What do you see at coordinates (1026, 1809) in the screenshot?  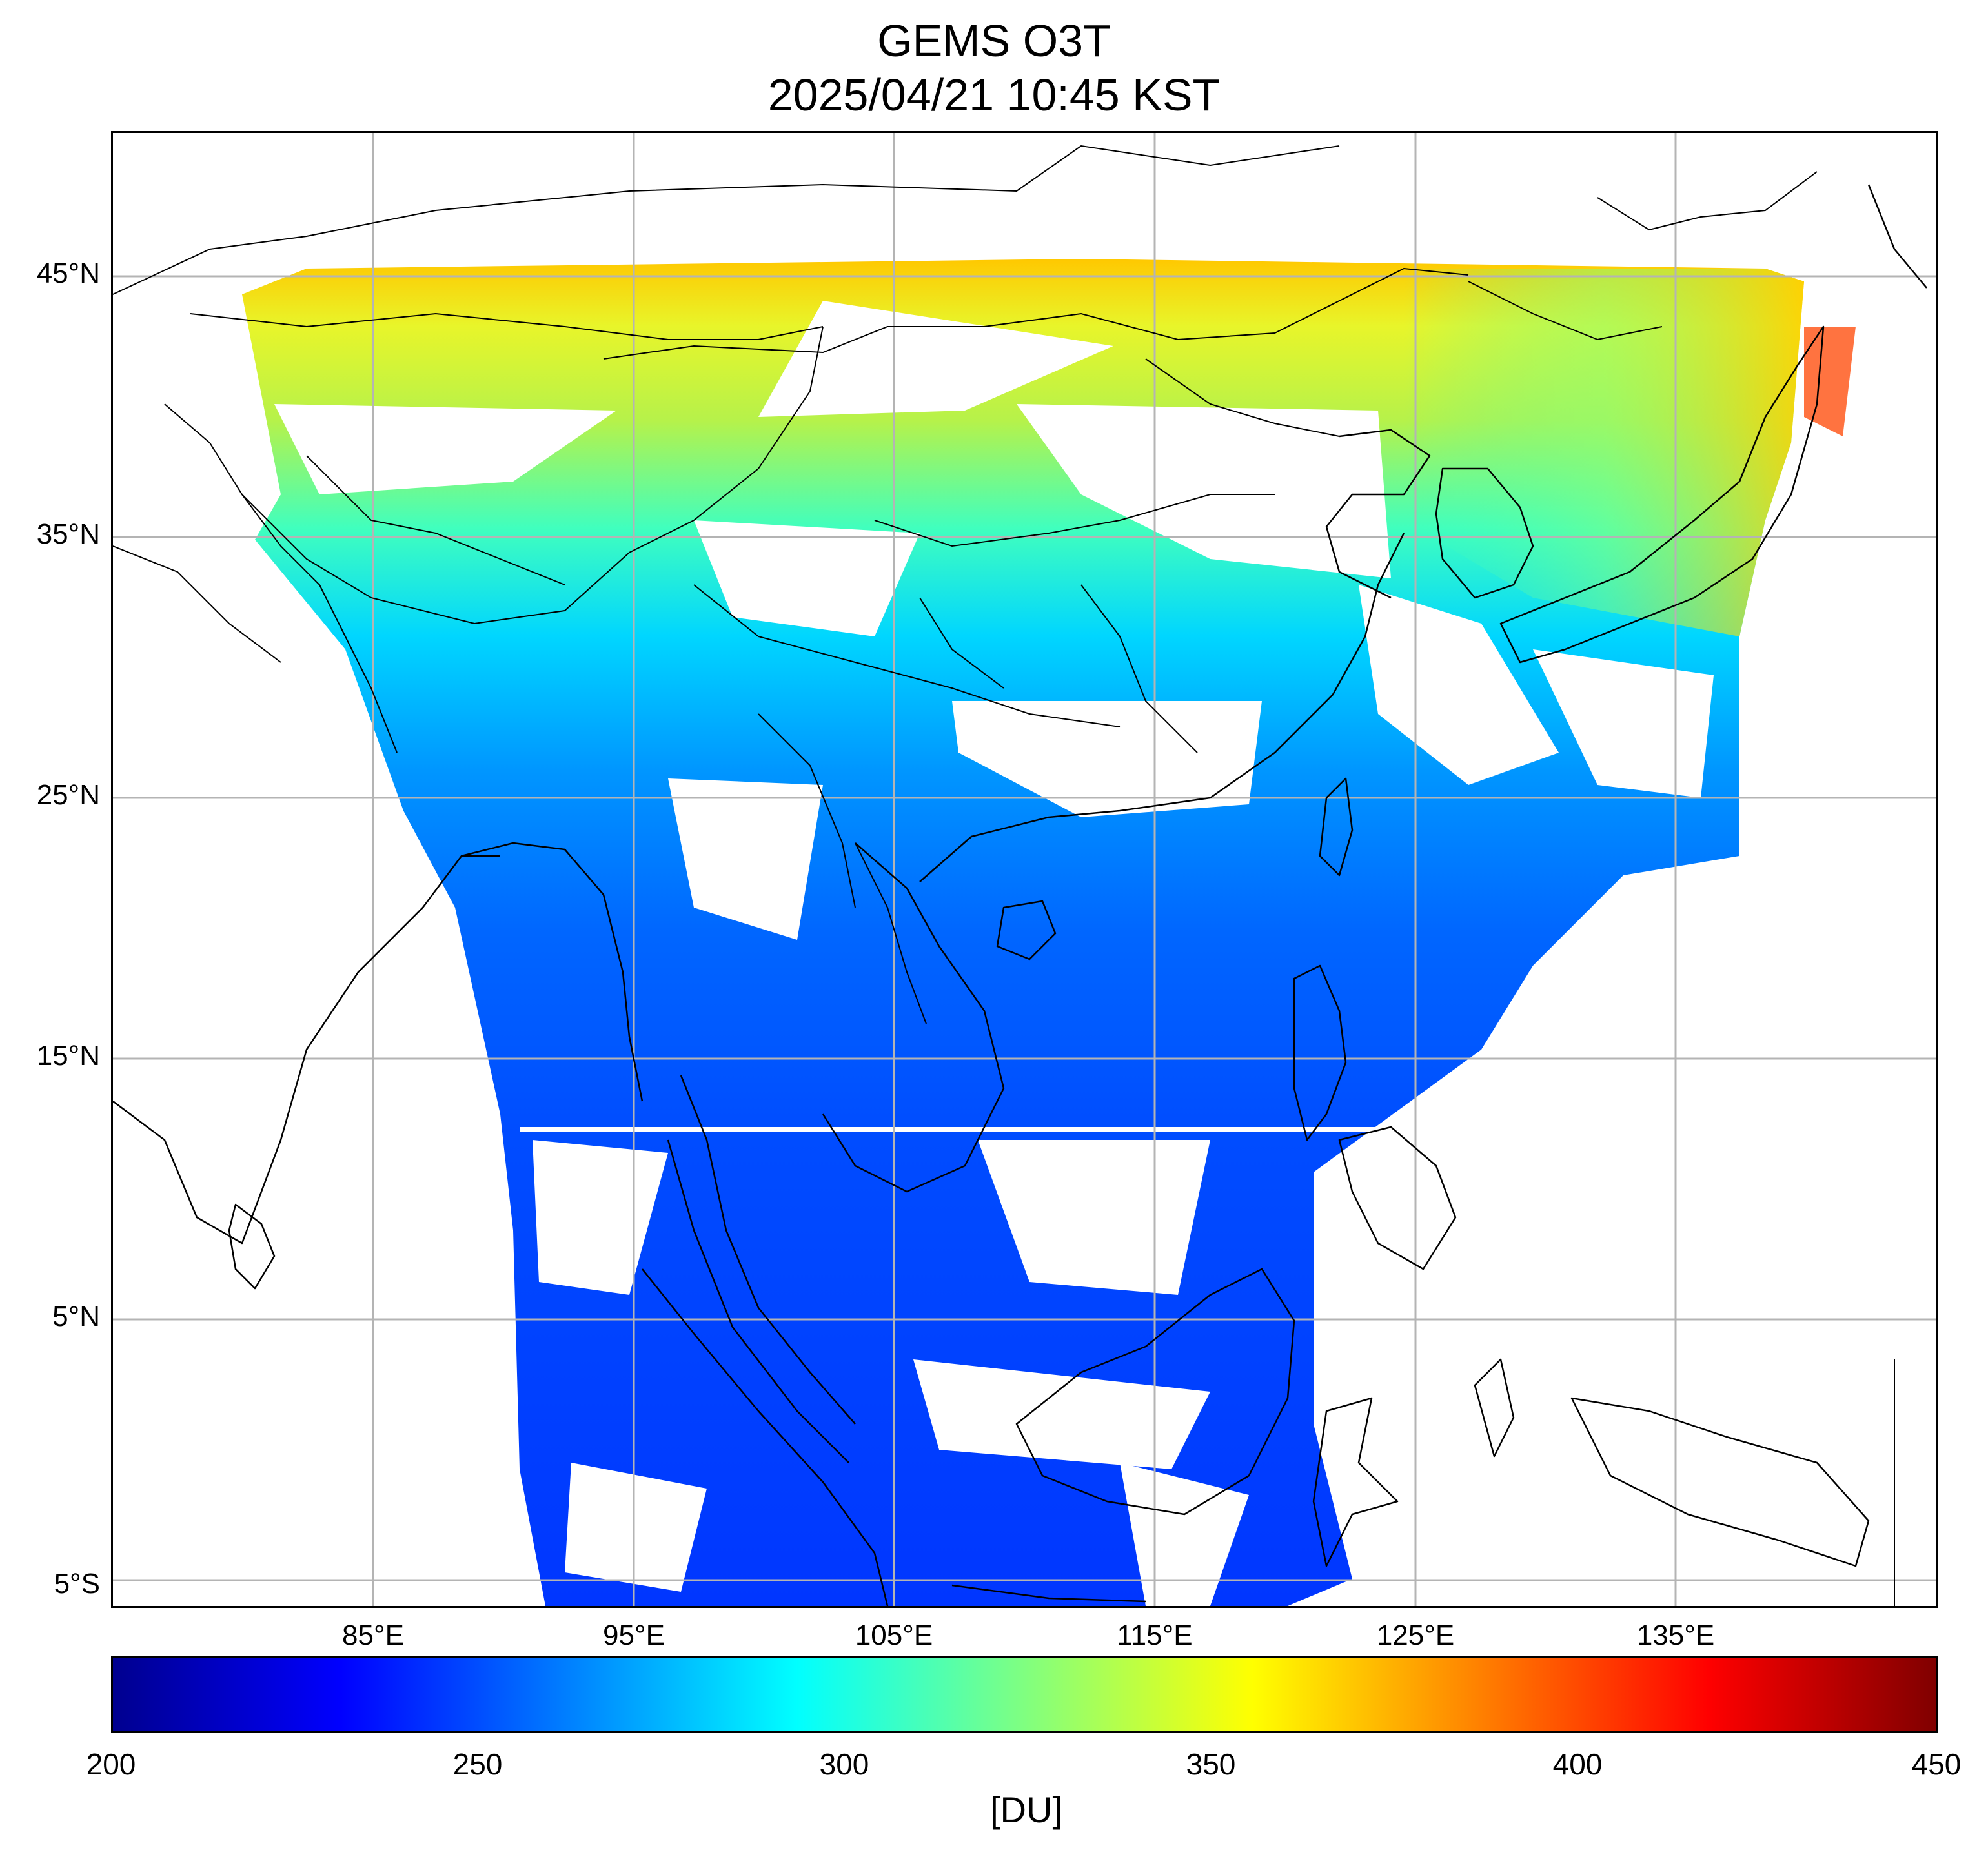 I see `colorbar-unit-label: [DU]` at bounding box center [1026, 1809].